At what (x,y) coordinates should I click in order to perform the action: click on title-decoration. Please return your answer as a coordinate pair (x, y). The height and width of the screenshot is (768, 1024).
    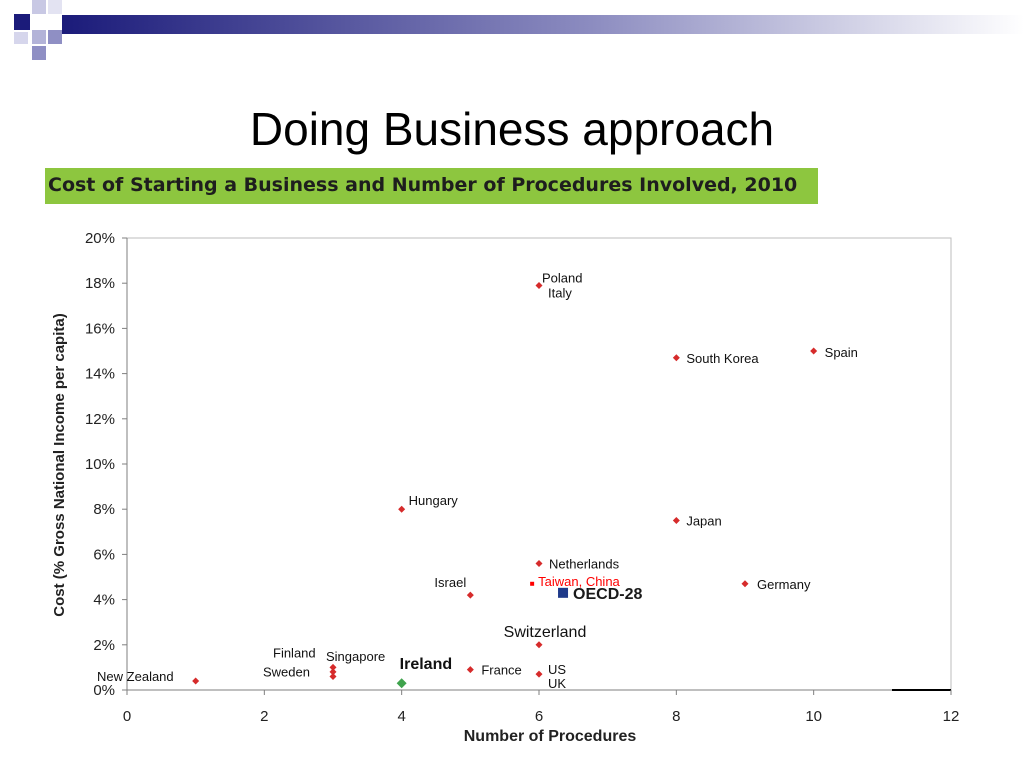
    Looking at the image, I should click on (519, 30).